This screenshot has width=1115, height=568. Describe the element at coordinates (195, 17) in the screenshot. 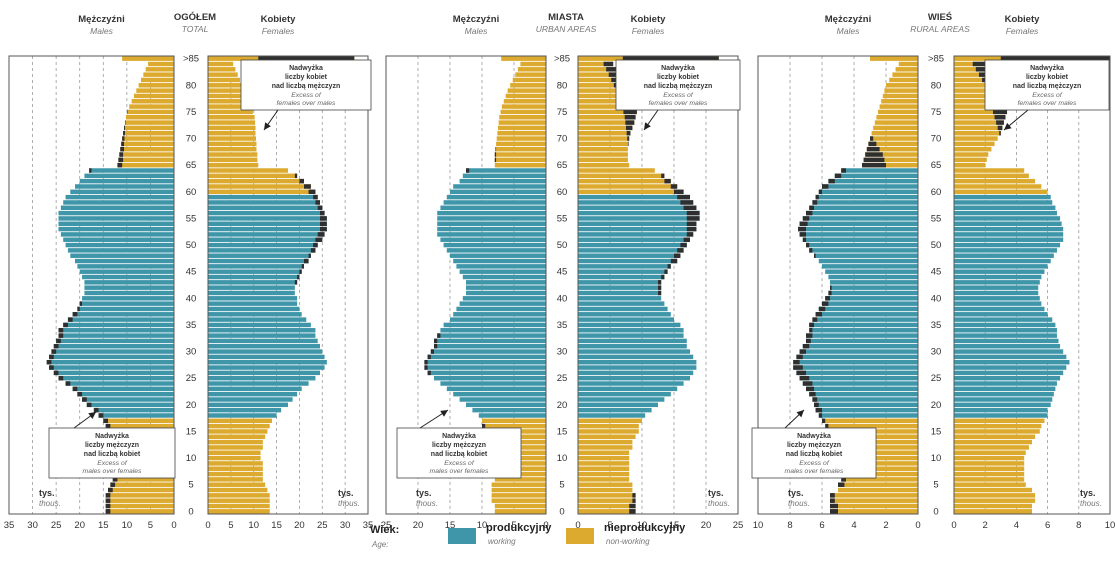

I see `panel-title: OGÓŁEM` at that location.